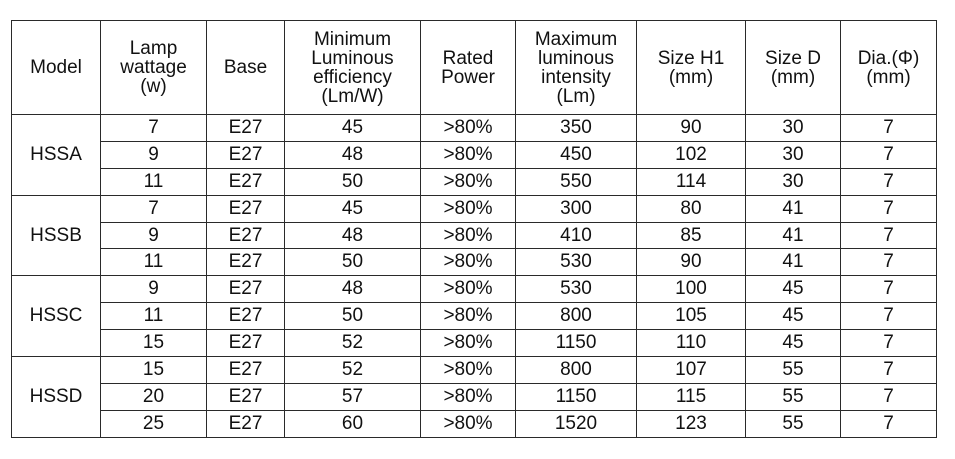 The height and width of the screenshot is (459, 955). I want to click on max-intensity-cell: 350, so click(576, 128).